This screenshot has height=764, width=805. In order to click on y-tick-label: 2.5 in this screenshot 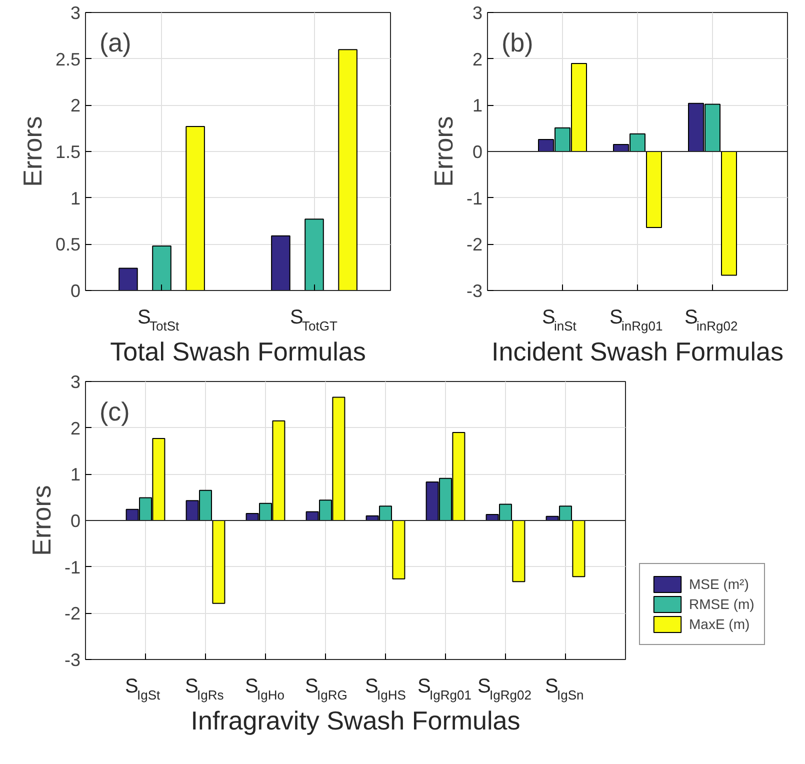, I will do `click(68, 59)`.